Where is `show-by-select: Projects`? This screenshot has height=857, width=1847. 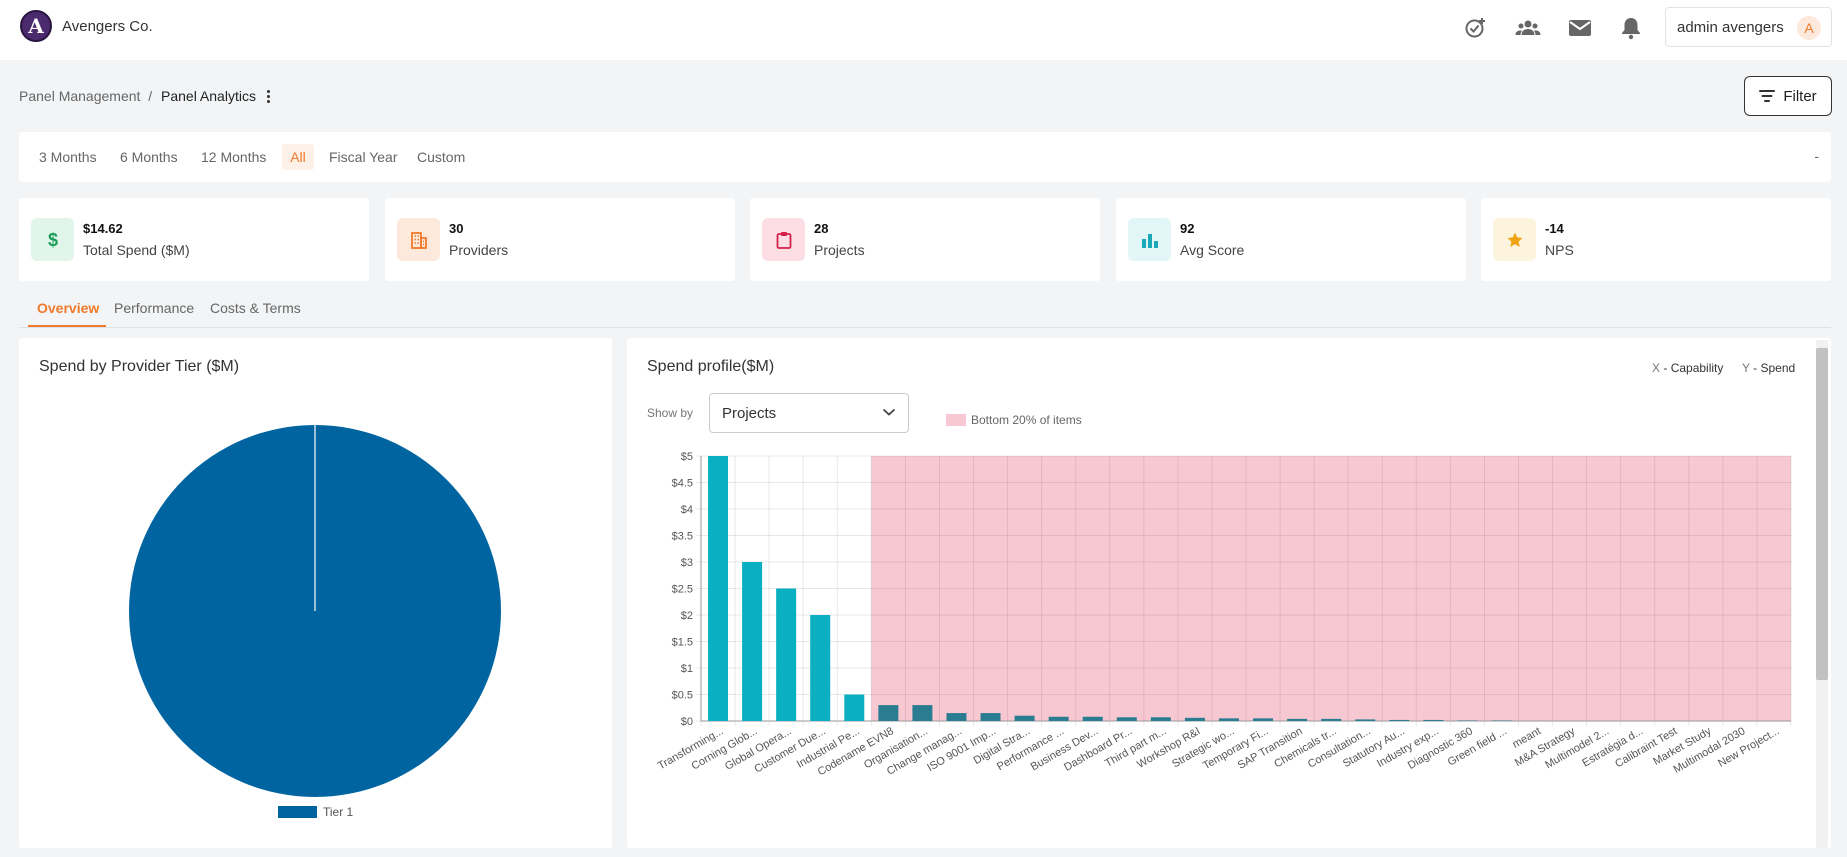
show-by-select: Projects is located at coordinates (809, 413).